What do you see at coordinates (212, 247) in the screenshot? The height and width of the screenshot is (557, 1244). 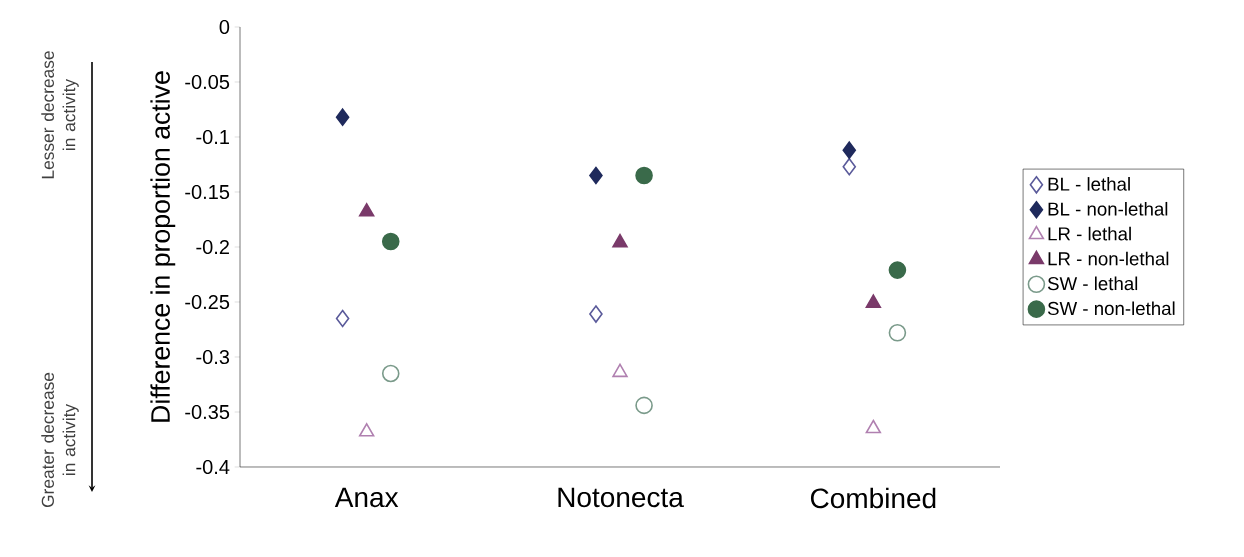 I see `y-tick-label: -0.2` at bounding box center [212, 247].